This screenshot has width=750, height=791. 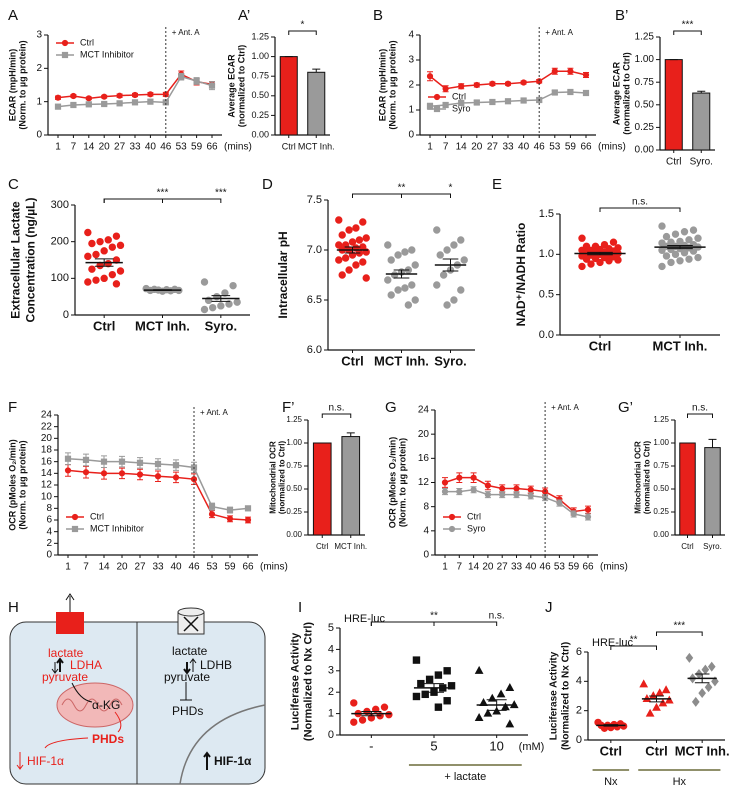 I want to click on y-axis-label: (Norm. to µg protein), so click(x=402, y=482).